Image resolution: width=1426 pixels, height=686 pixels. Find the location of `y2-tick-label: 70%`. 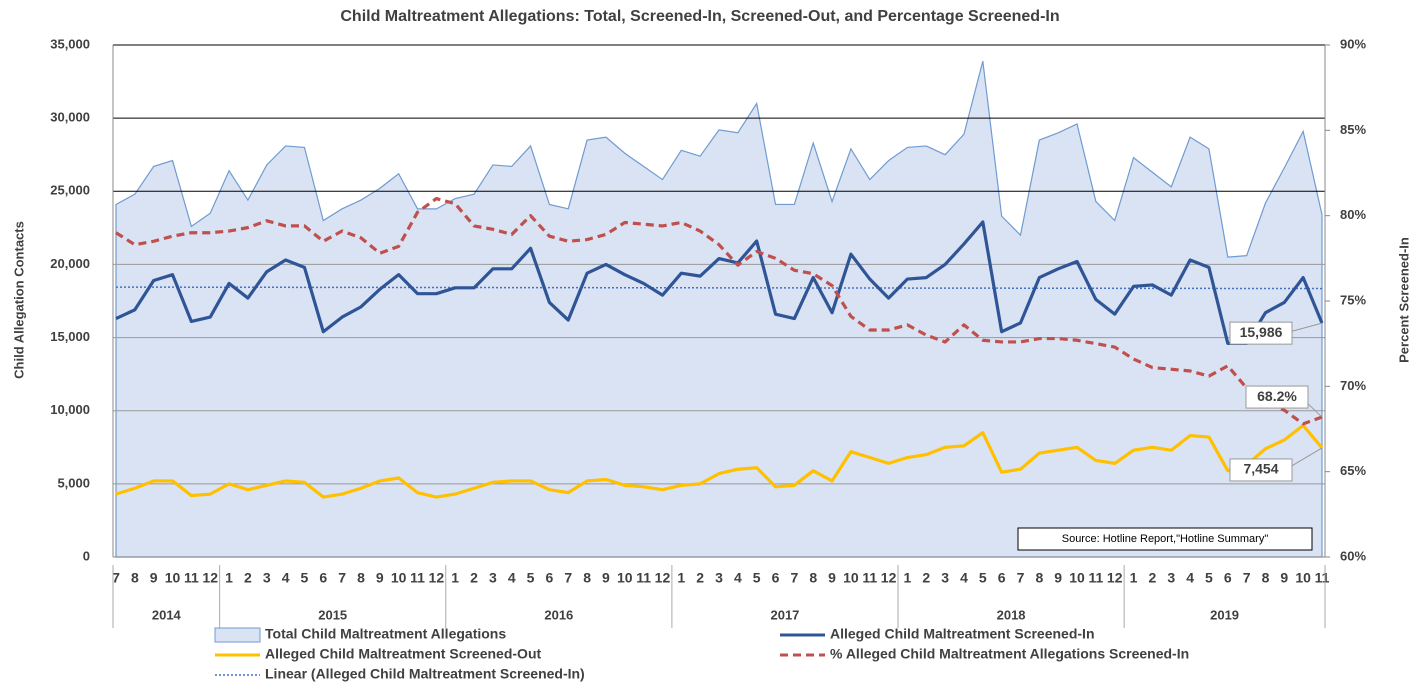

y2-tick-label: 70% is located at coordinates (1353, 385).